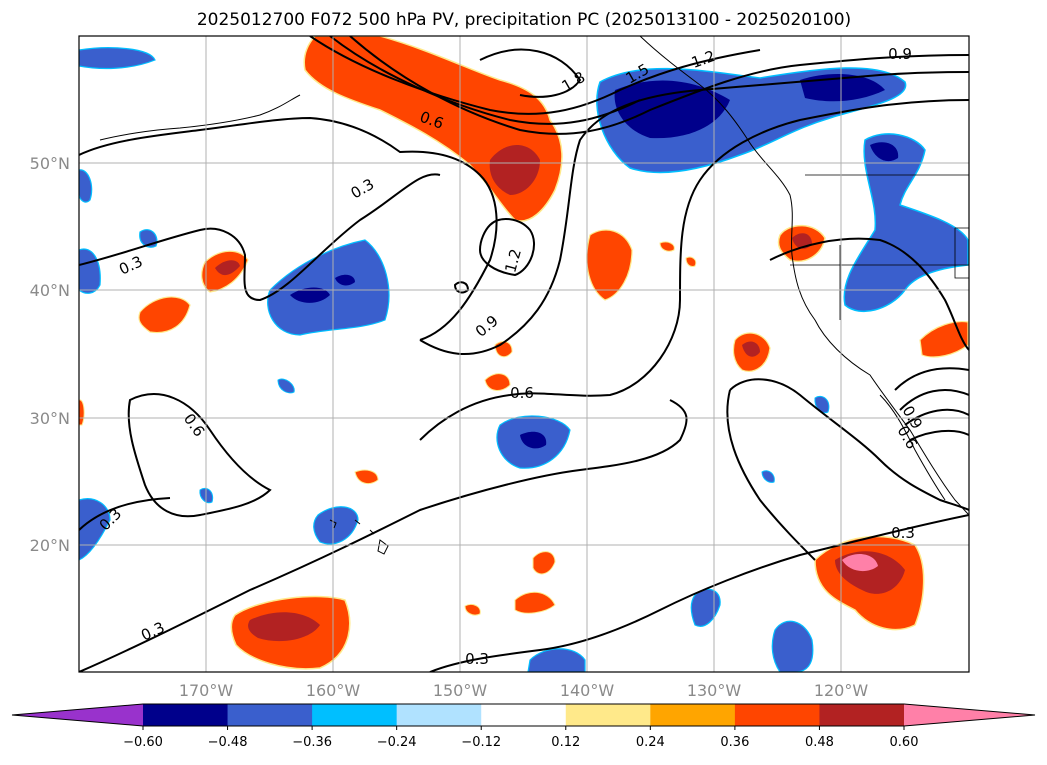 The image size is (1047, 765). I want to click on colorbar-tick-label: −0.24, so click(397, 742).